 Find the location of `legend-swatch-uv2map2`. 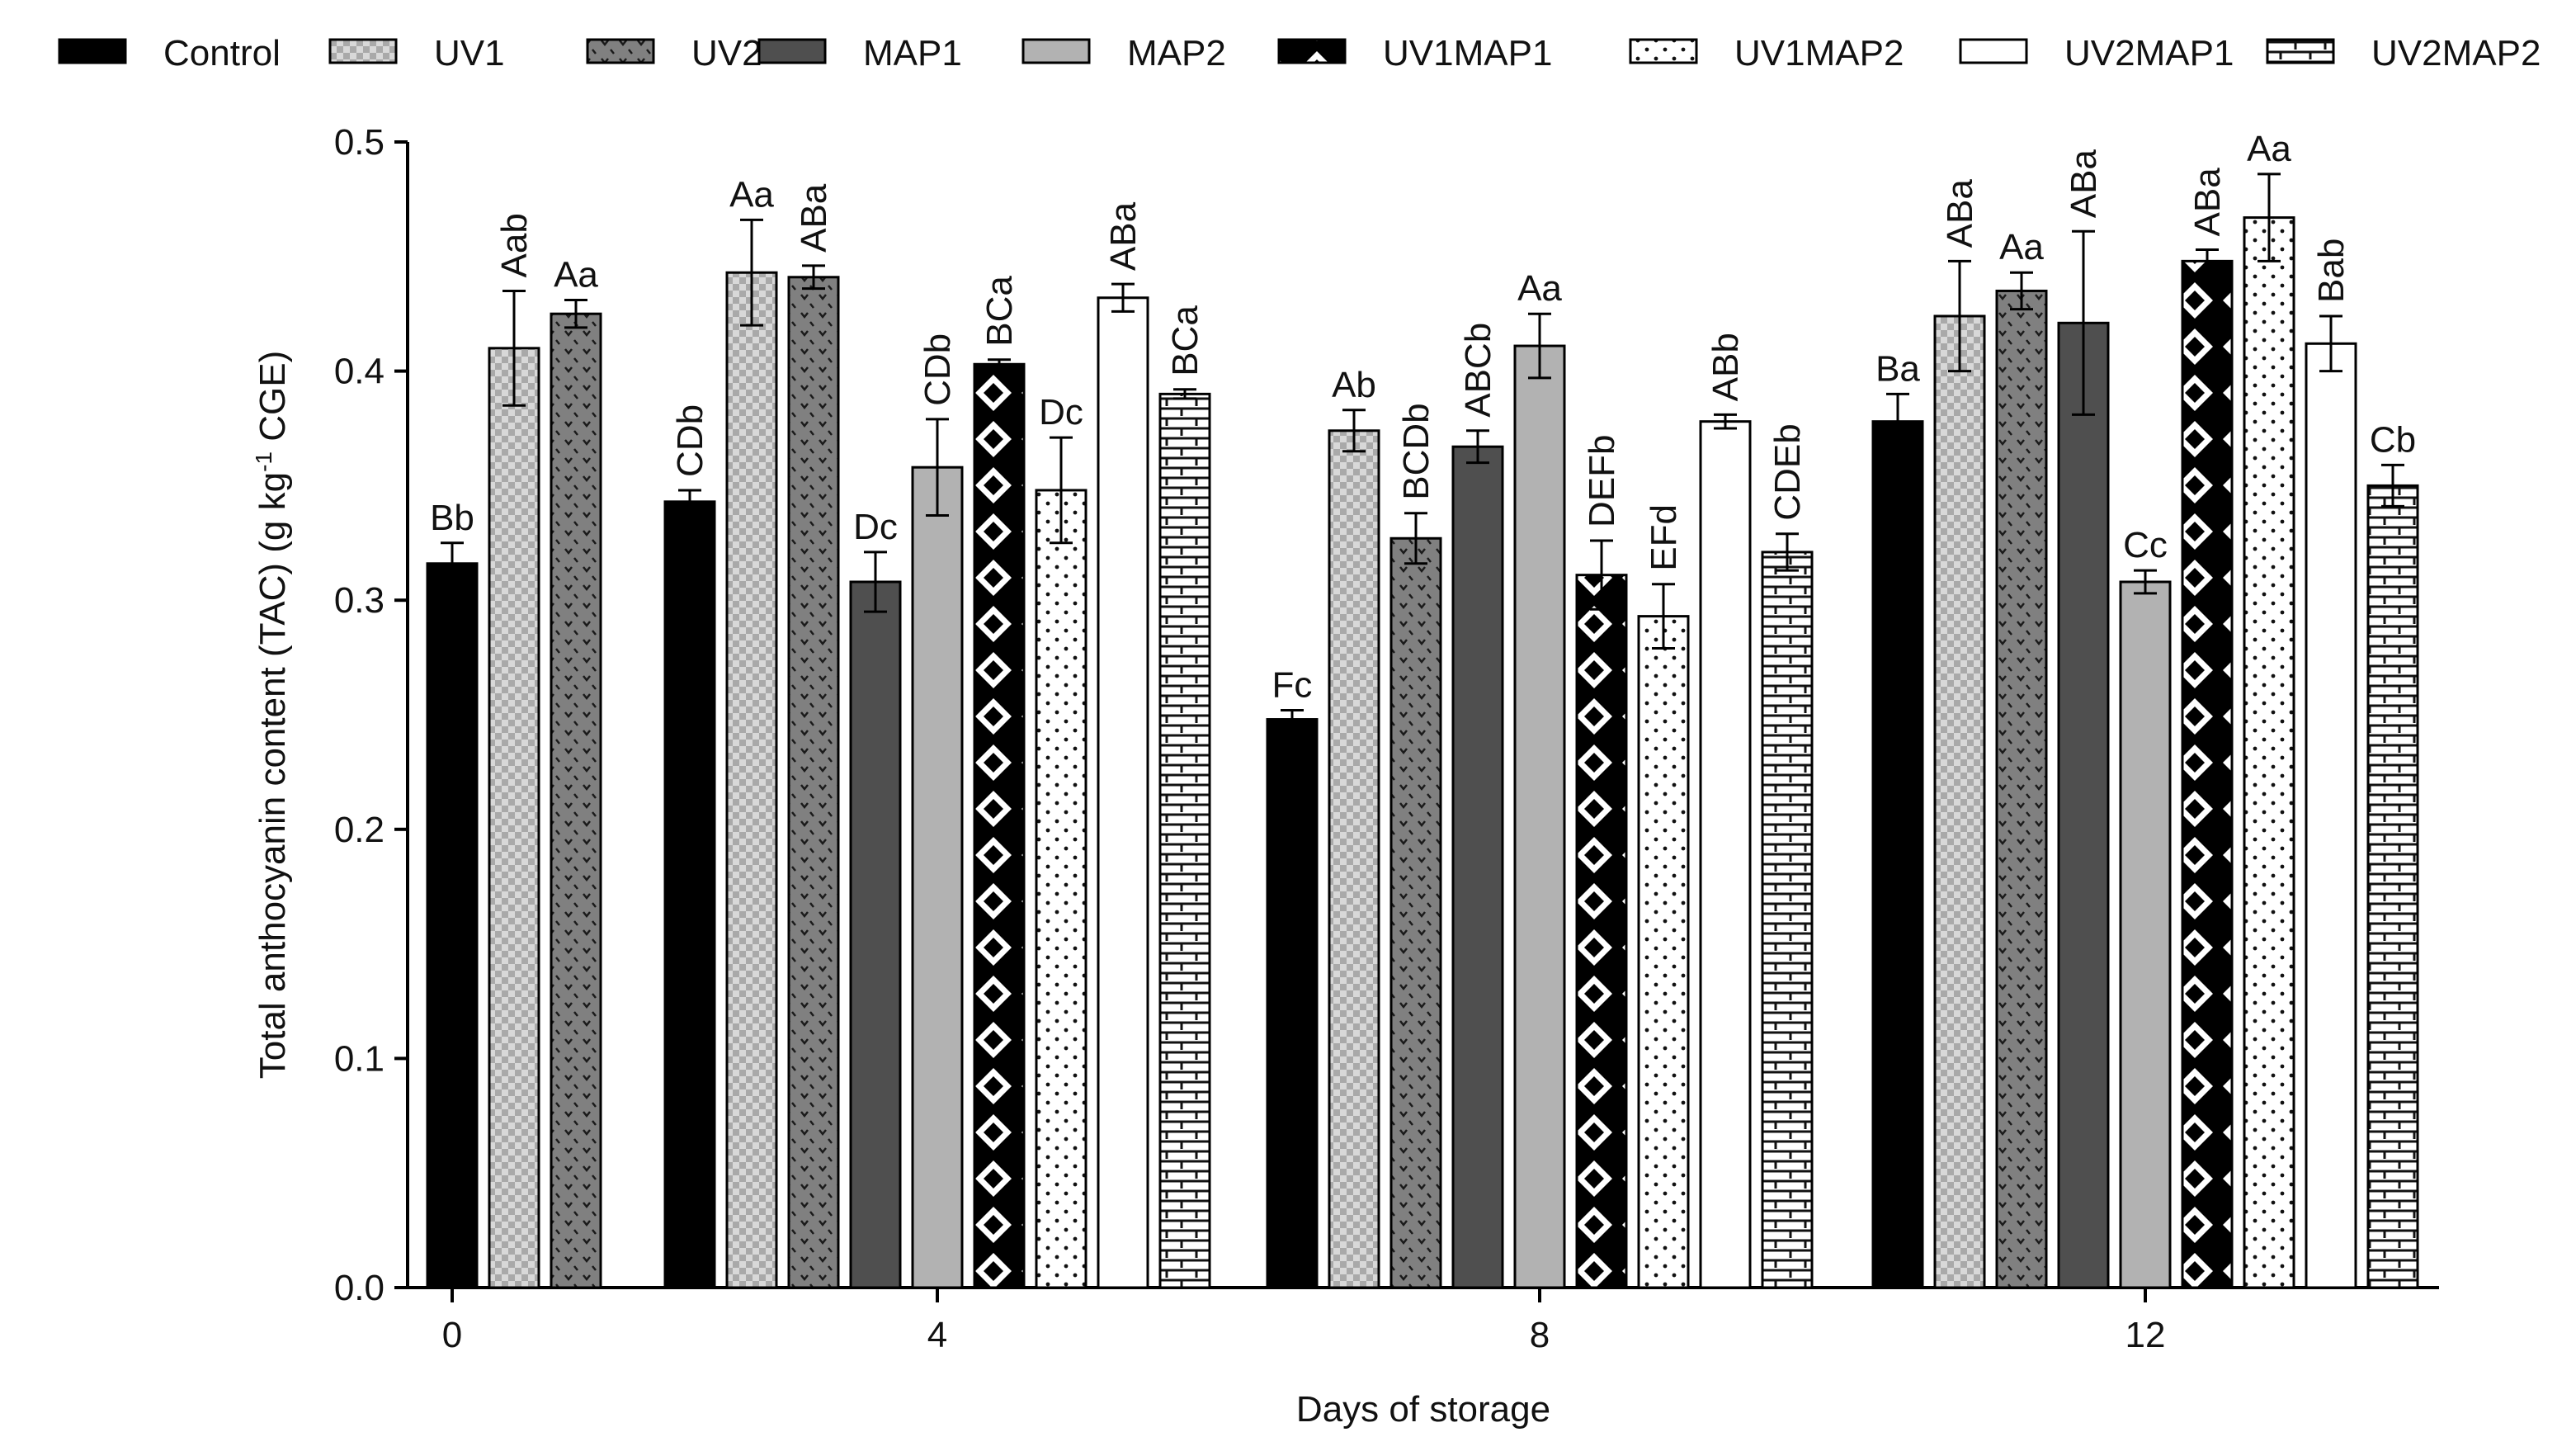

legend-swatch-uv2map2 is located at coordinates (2300, 51).